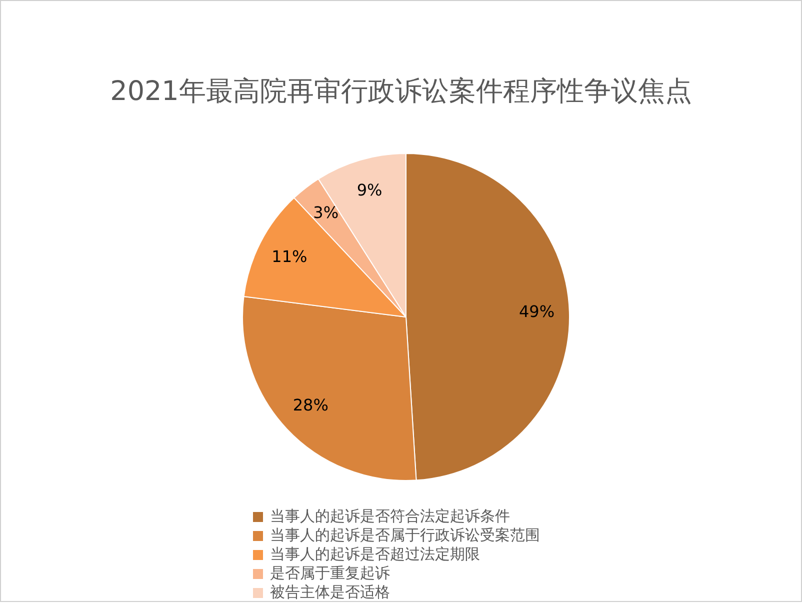  What do you see at coordinates (405, 535) in the screenshot?
I see `legend-label: 当事人的起诉是否属于行政诉讼受案范围` at bounding box center [405, 535].